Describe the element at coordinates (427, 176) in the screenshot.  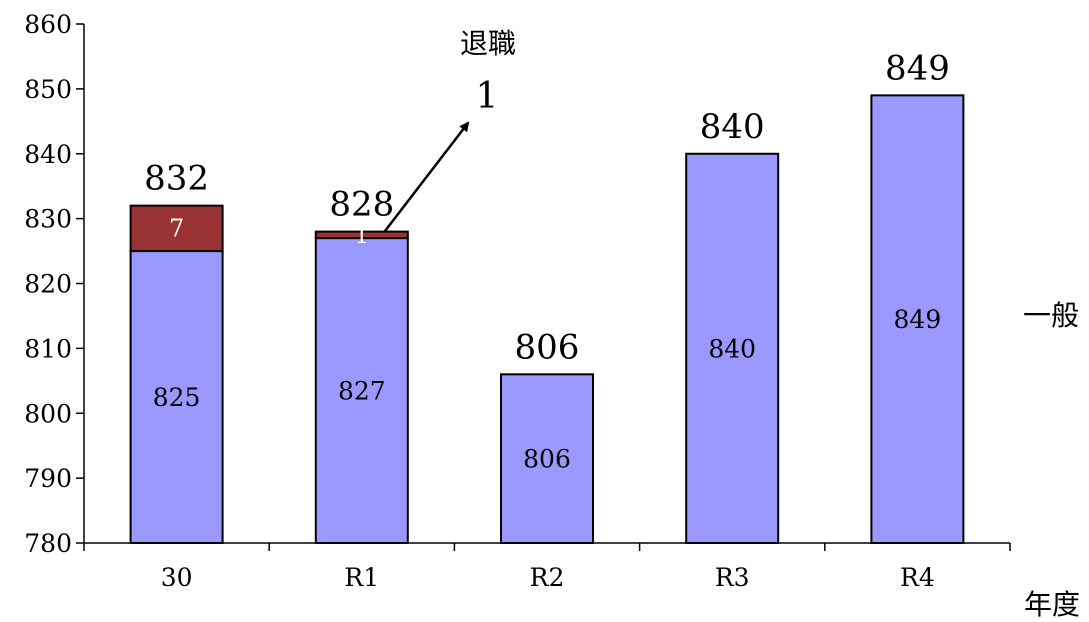
I see `callout-arrow` at that location.